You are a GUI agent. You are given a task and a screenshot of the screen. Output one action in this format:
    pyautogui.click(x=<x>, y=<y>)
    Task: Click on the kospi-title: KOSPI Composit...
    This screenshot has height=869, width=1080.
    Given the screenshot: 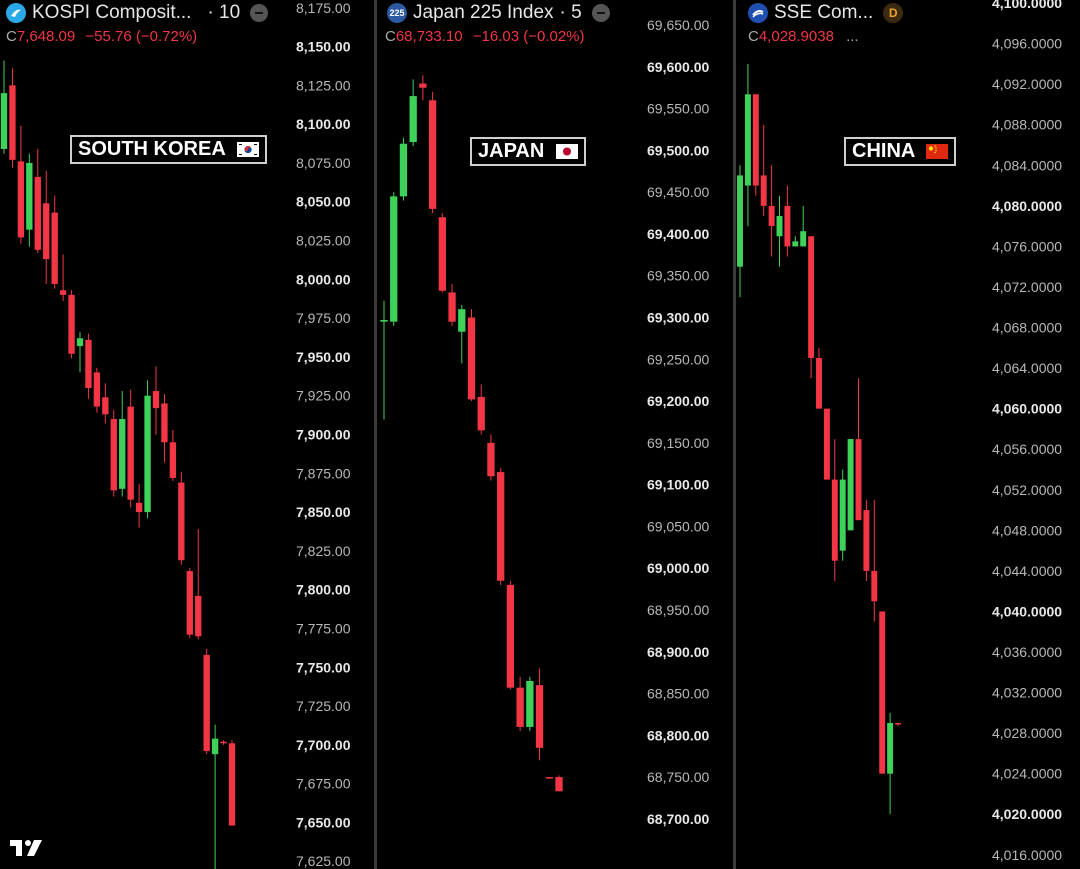 What is the action you would take?
    pyautogui.click(x=112, y=12)
    